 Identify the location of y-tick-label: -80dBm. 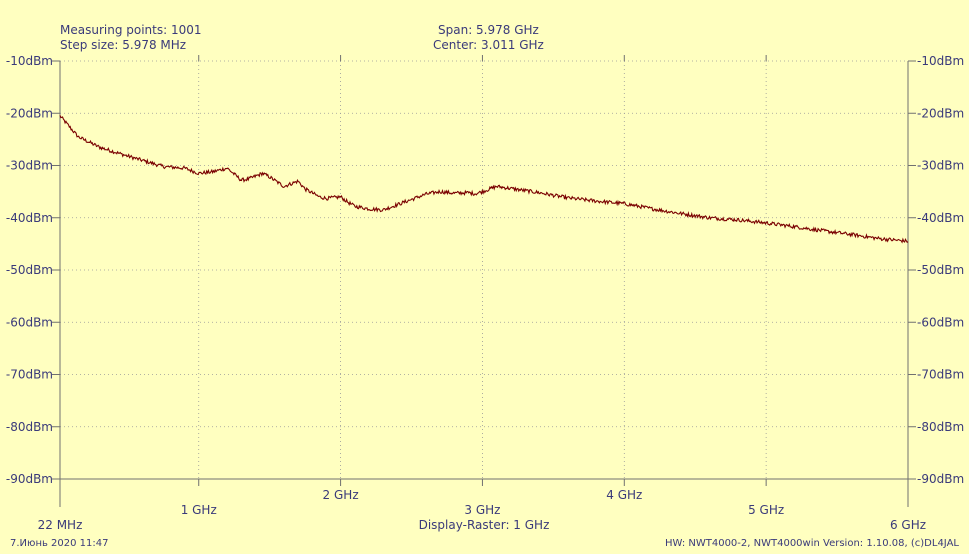
(29, 427).